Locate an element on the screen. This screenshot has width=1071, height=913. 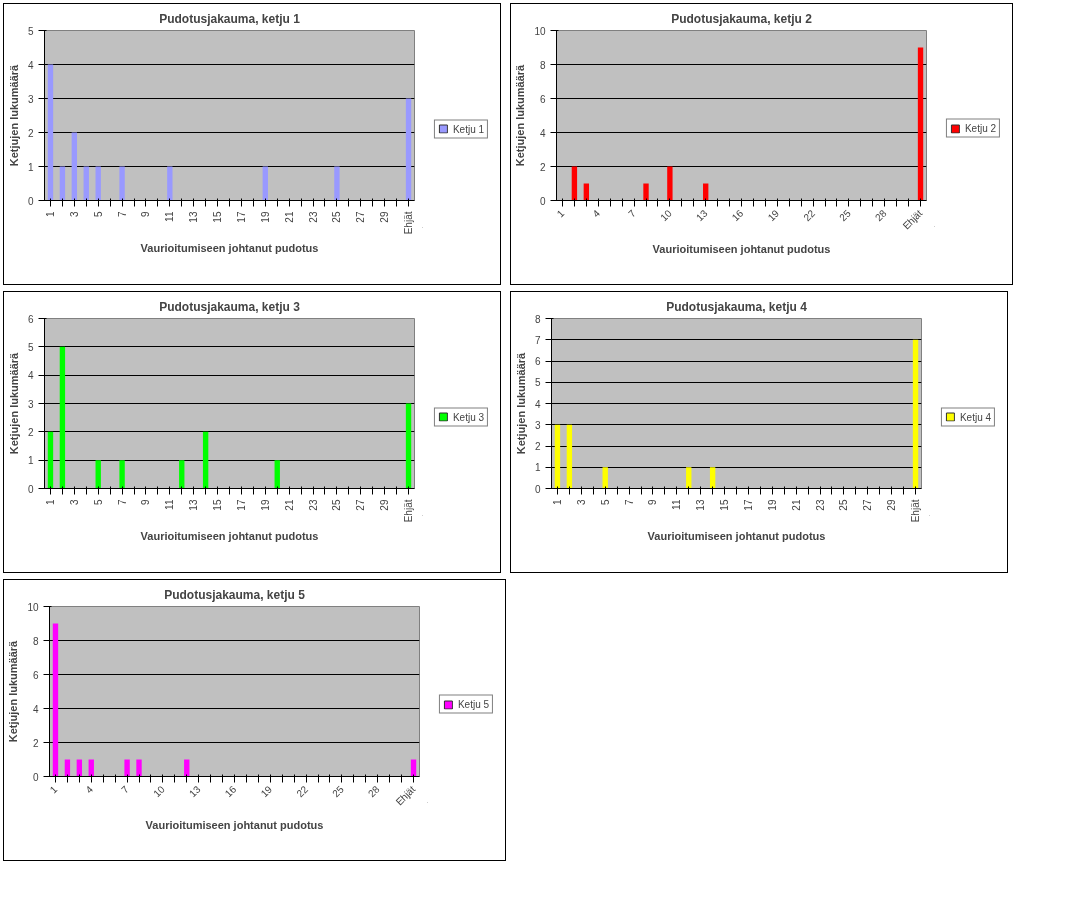
chart-title: Pudotusjakauma, ketju 4 is located at coordinates (737, 306).